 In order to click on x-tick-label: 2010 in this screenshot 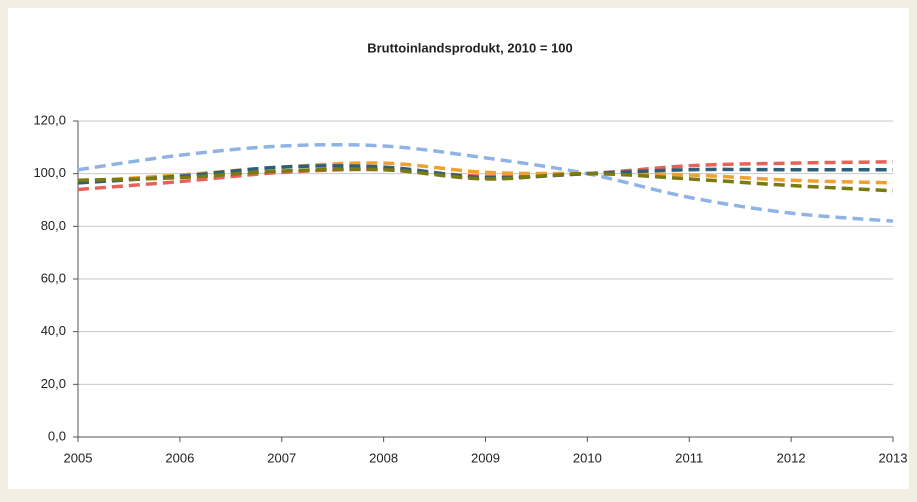, I will do `click(587, 457)`.